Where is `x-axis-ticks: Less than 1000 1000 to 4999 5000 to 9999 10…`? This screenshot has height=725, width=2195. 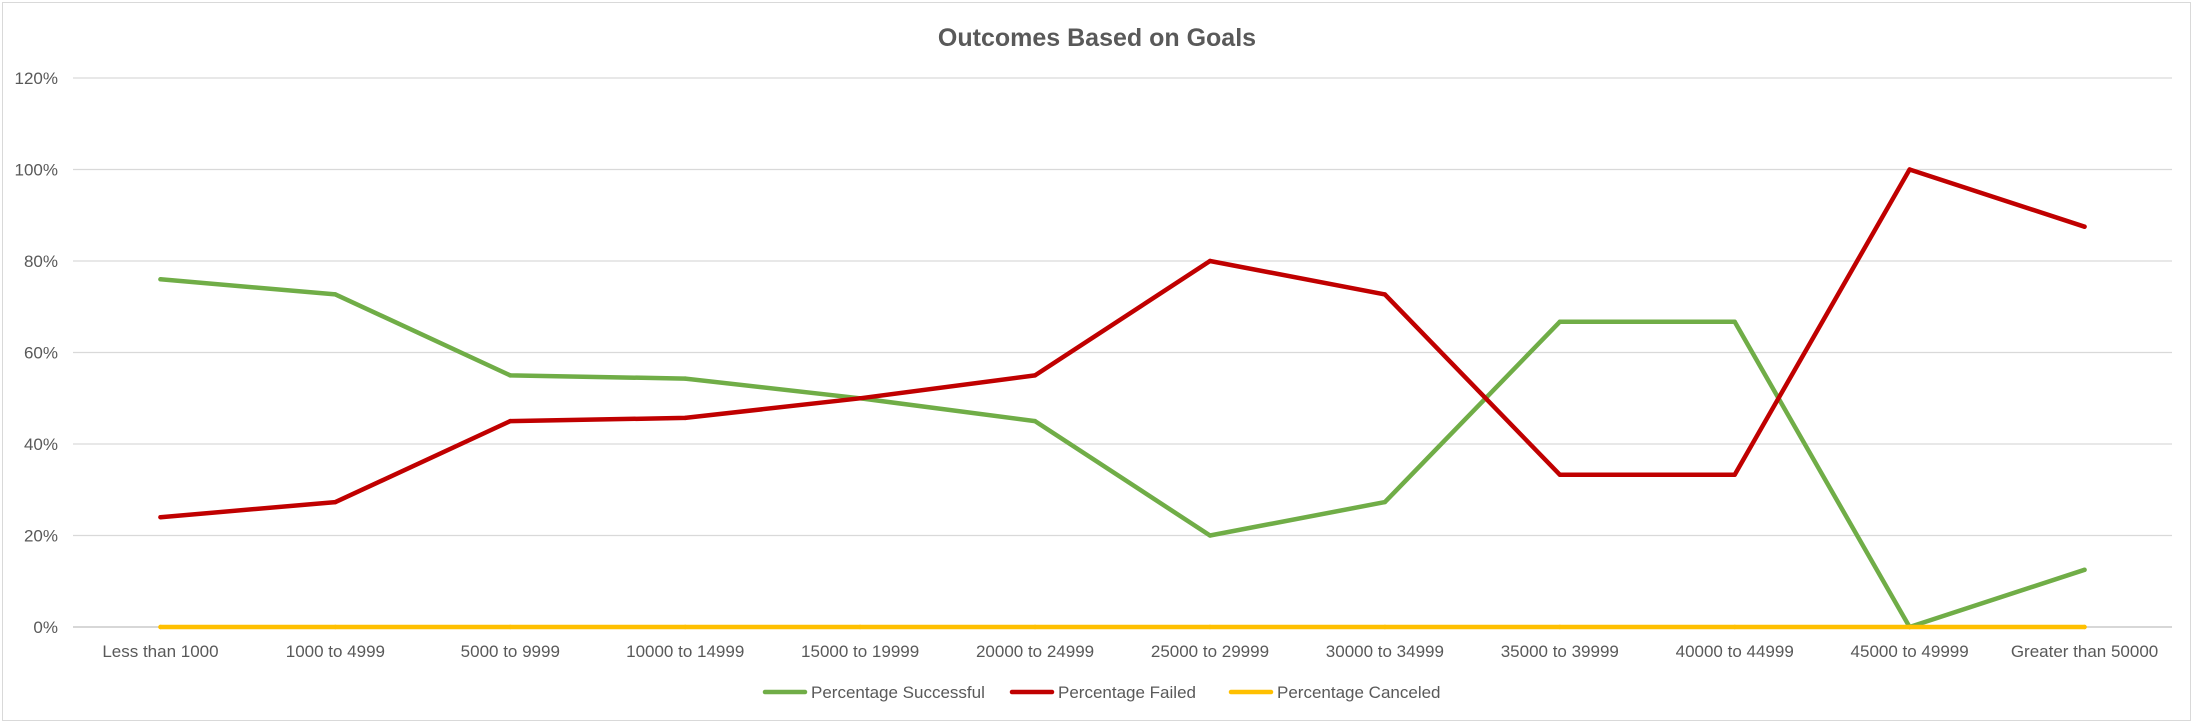
x-axis-ticks: Less than 1000 1000 to 4999 5000 to 9999 10… is located at coordinates (1130, 651).